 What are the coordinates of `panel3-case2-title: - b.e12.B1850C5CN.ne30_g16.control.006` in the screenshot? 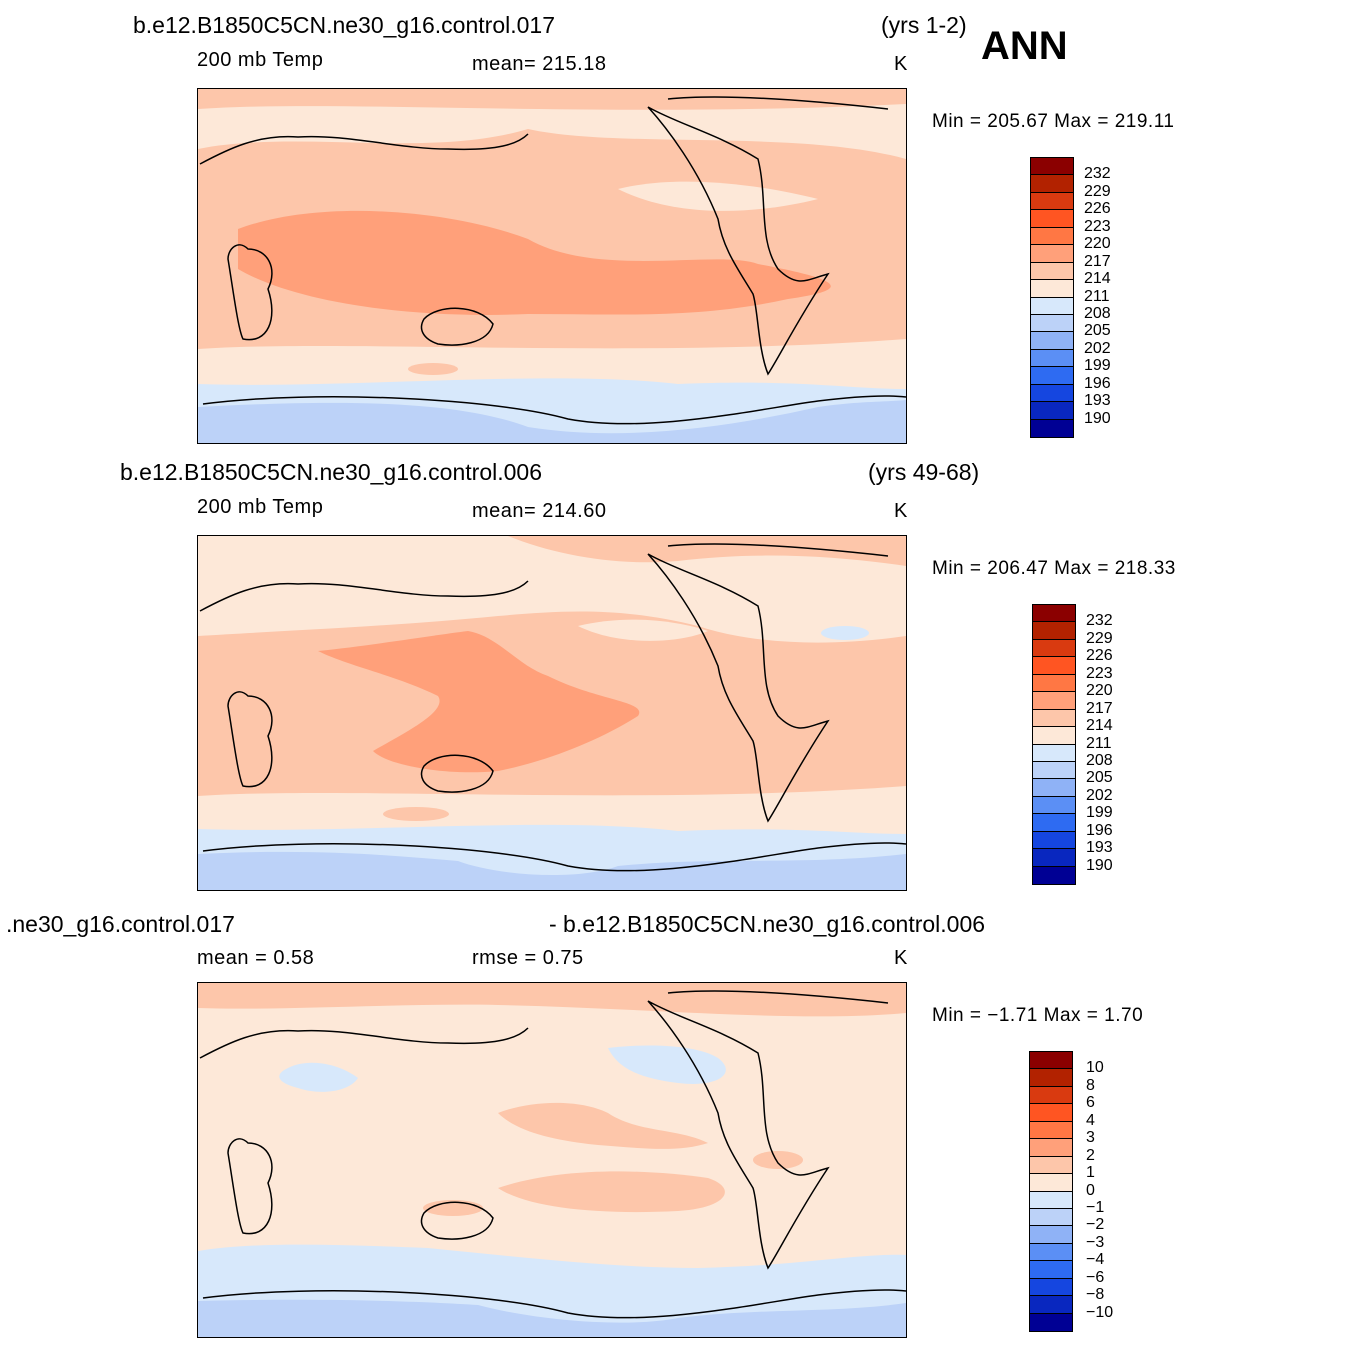 It's located at (767, 924).